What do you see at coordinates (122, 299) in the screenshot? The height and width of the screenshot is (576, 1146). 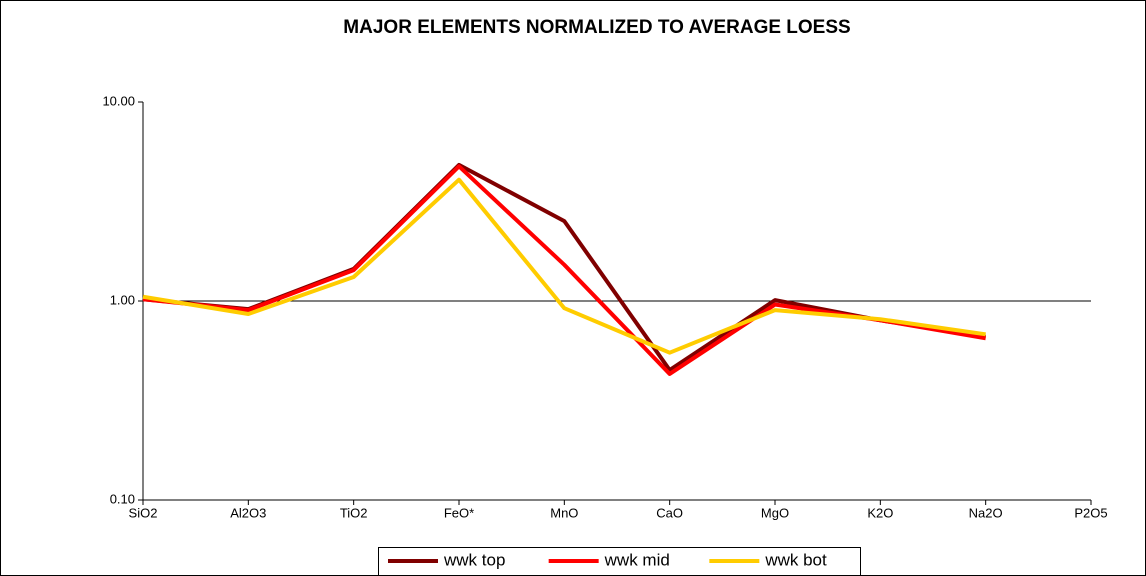 I see `y-tick-label: 1.00` at bounding box center [122, 299].